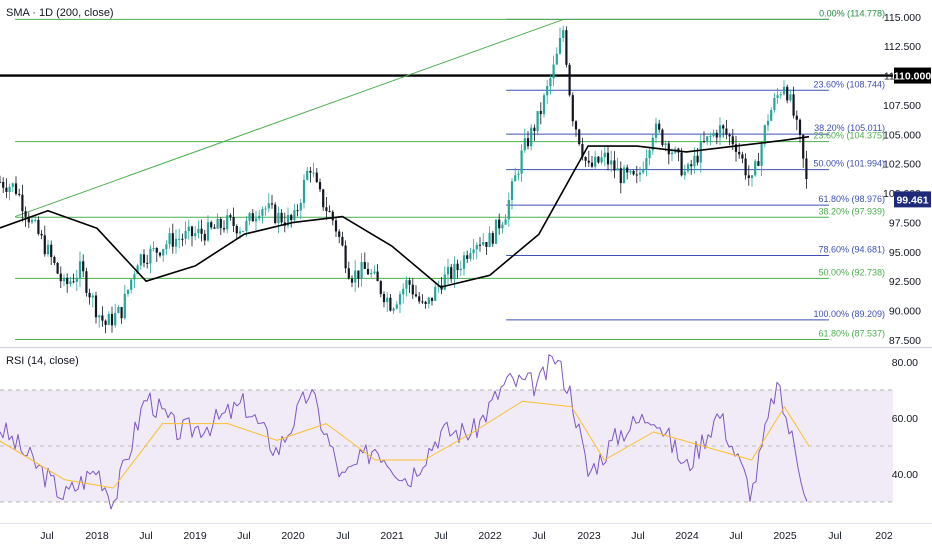 This screenshot has height=550, width=932. I want to click on price-tick-label: 97.500, so click(905, 223).